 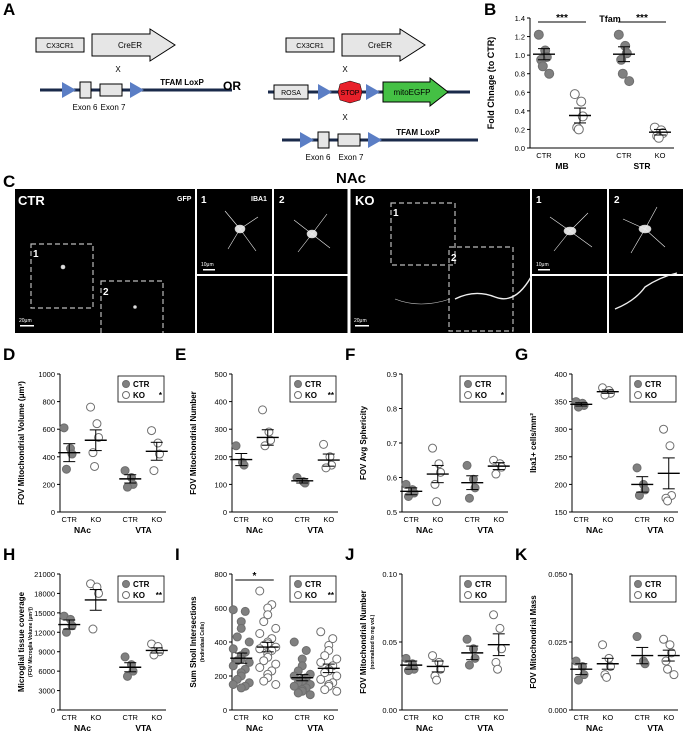 I want to click on y-axis-label: Fold Chnage (to CTR), so click(x=491, y=83).